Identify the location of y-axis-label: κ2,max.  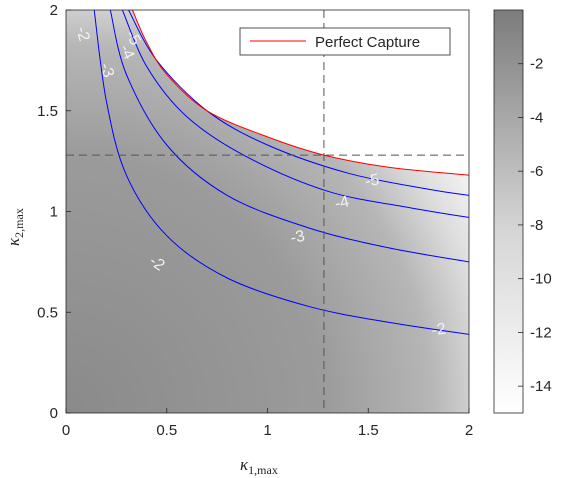
(15, 227).